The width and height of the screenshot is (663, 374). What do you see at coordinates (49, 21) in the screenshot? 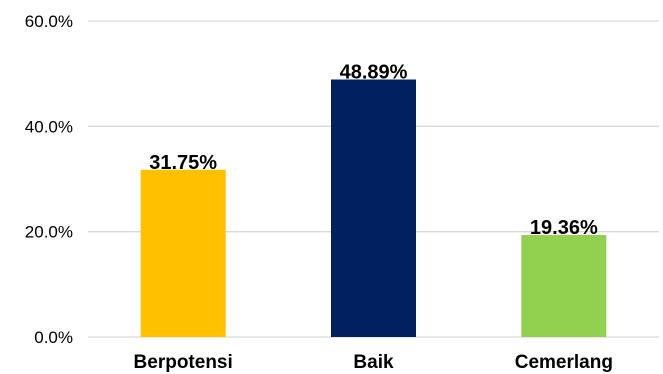
I see `y-tick-label: 60.0%` at bounding box center [49, 21].